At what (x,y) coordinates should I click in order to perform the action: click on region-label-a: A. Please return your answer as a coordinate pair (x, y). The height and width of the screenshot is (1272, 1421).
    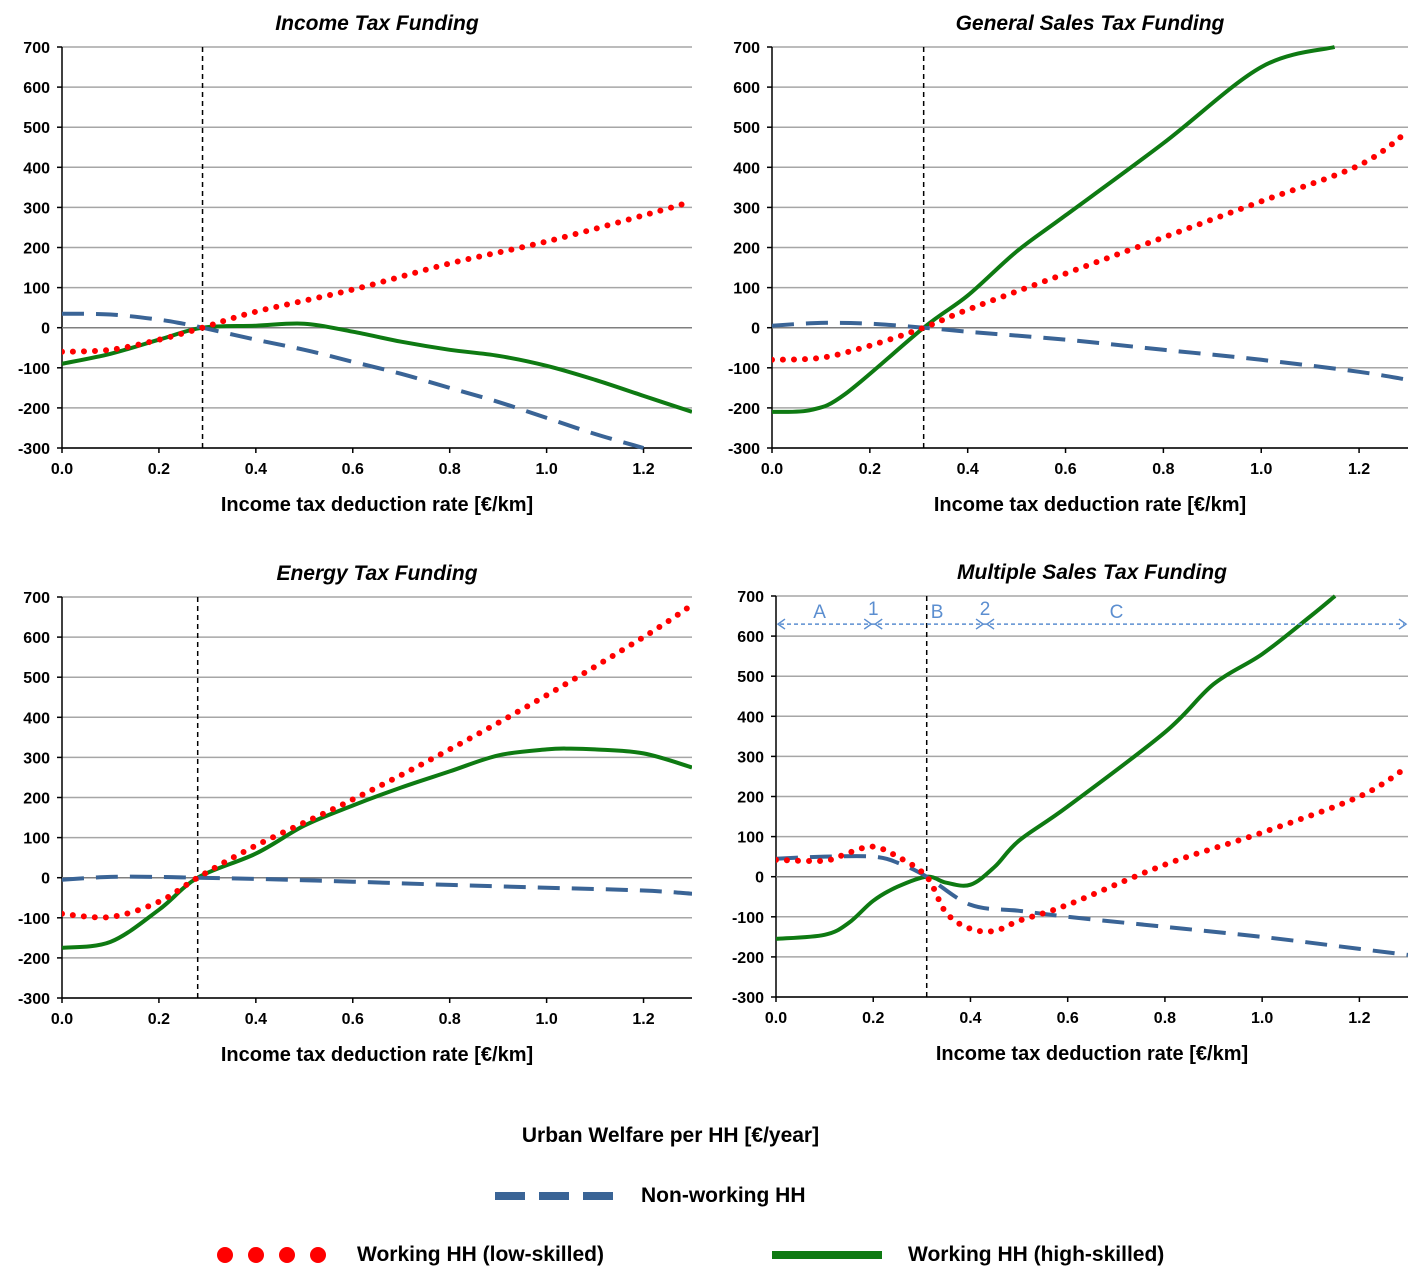
    Looking at the image, I should click on (819, 612).